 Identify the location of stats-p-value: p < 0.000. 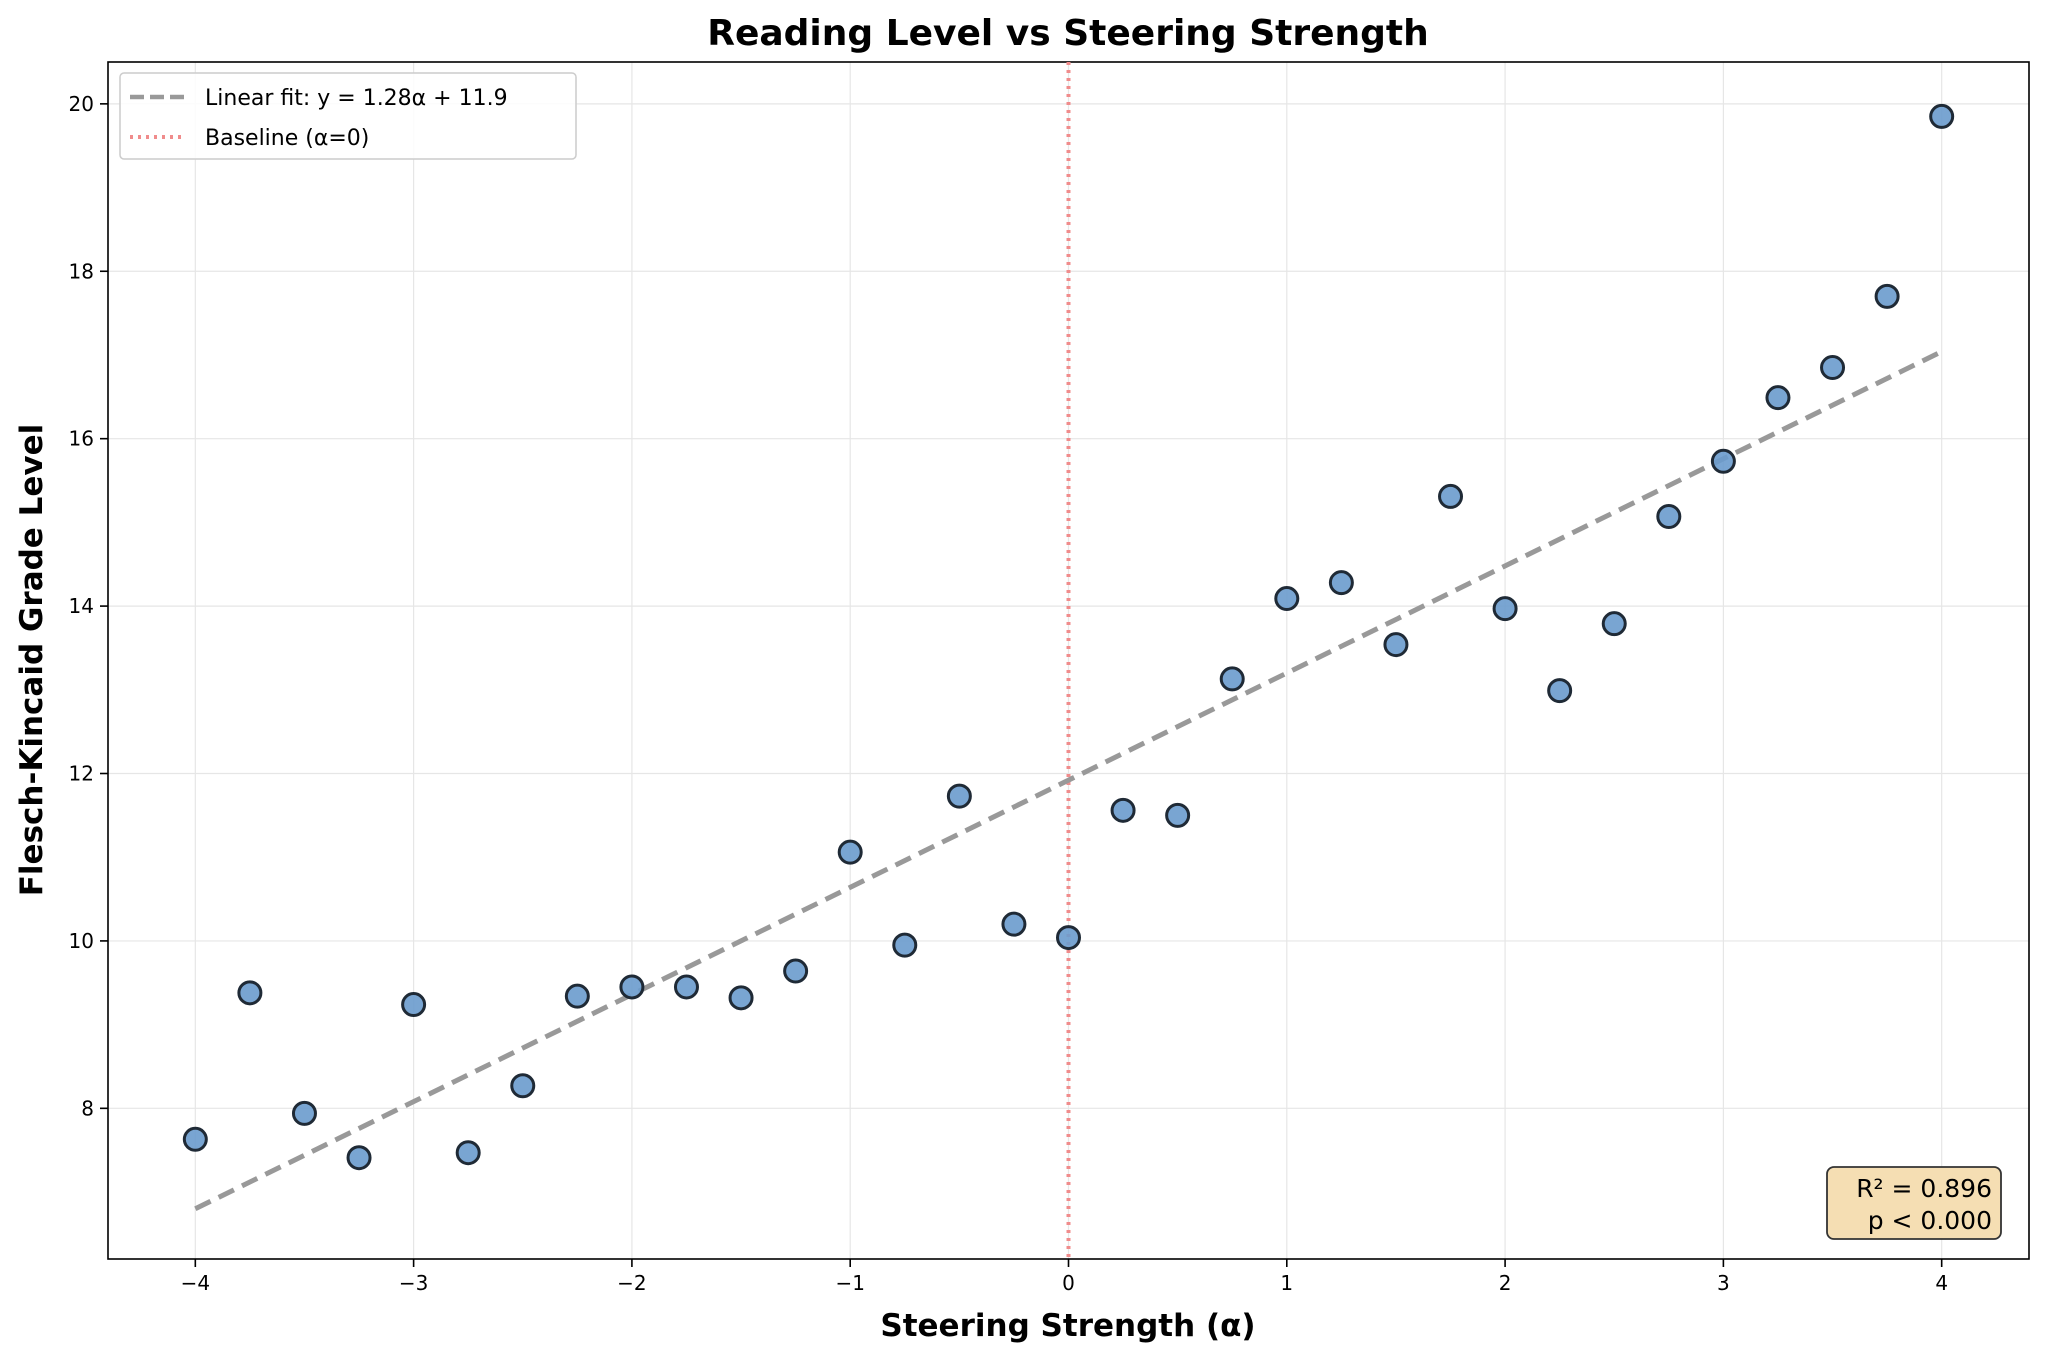
(1930, 1220).